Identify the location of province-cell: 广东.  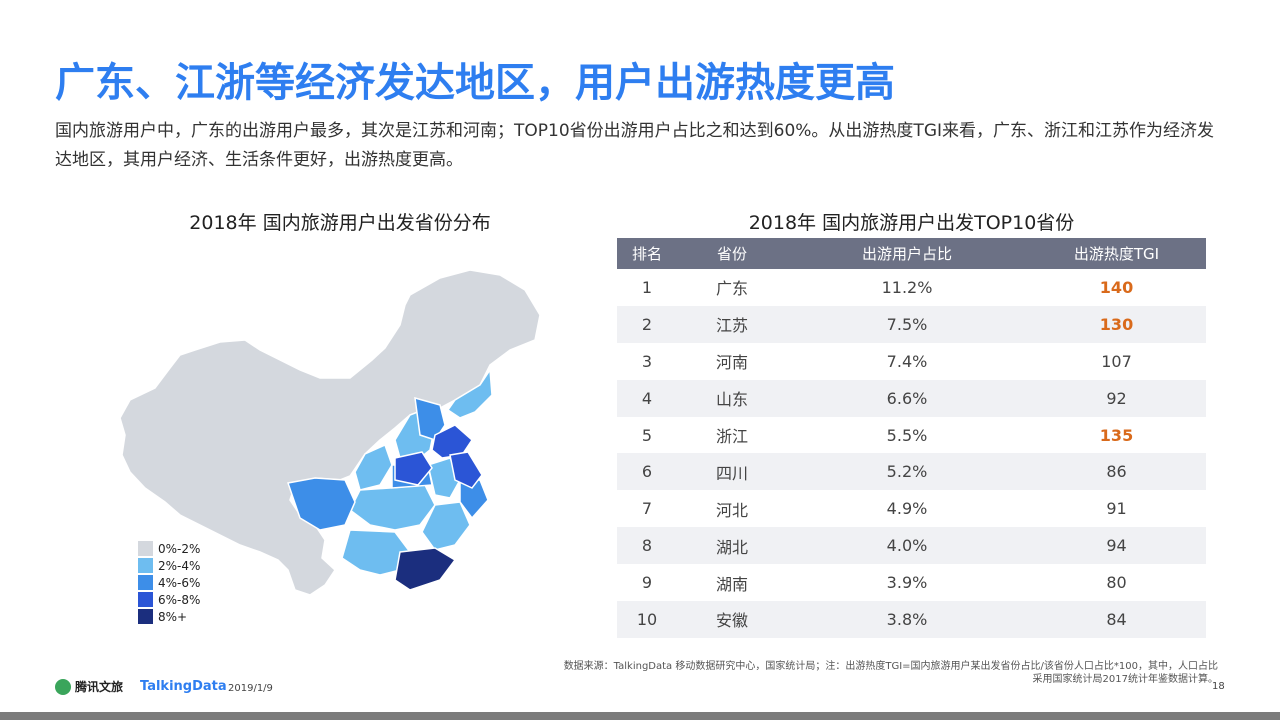
(731, 289).